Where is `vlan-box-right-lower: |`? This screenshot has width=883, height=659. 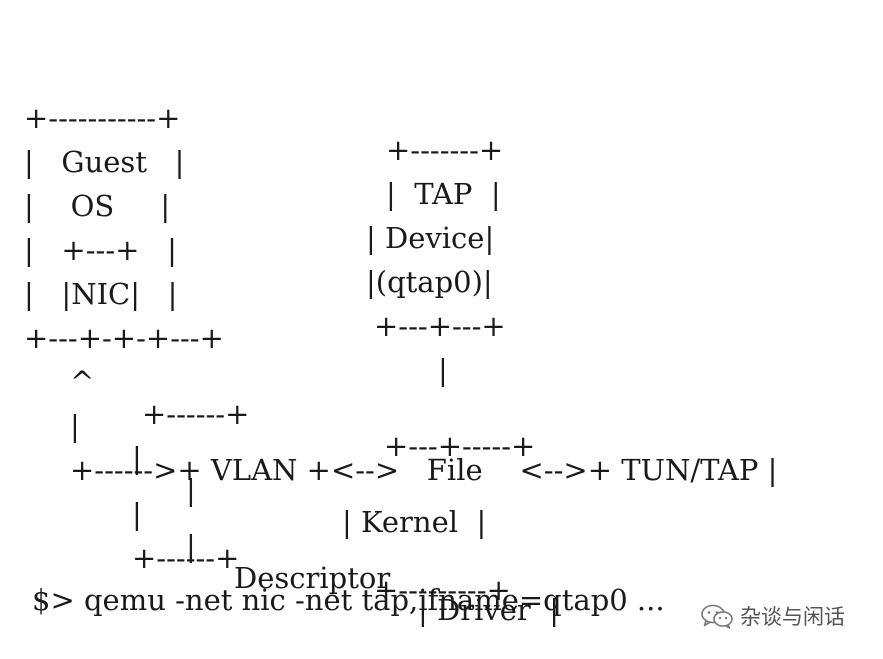
vlan-box-right-lower: | is located at coordinates (191, 546).